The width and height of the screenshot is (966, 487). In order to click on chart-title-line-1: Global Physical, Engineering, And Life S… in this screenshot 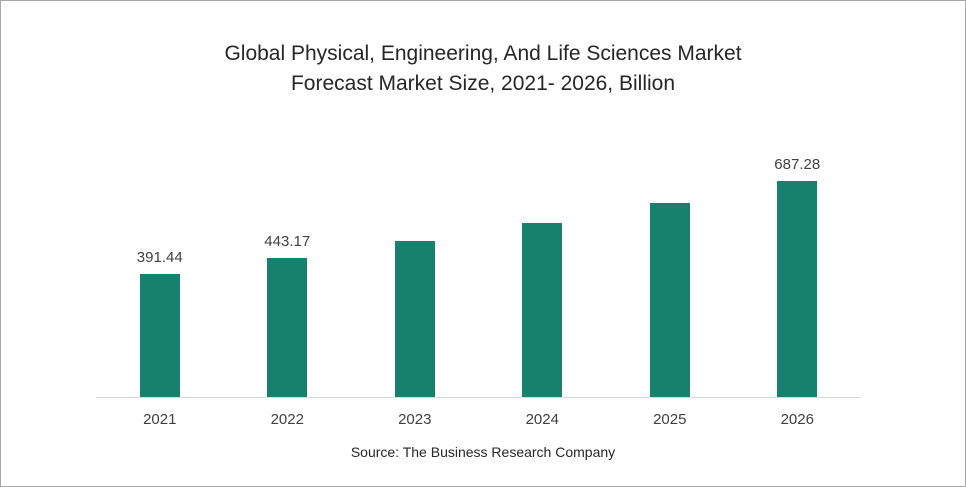, I will do `click(483, 53)`.